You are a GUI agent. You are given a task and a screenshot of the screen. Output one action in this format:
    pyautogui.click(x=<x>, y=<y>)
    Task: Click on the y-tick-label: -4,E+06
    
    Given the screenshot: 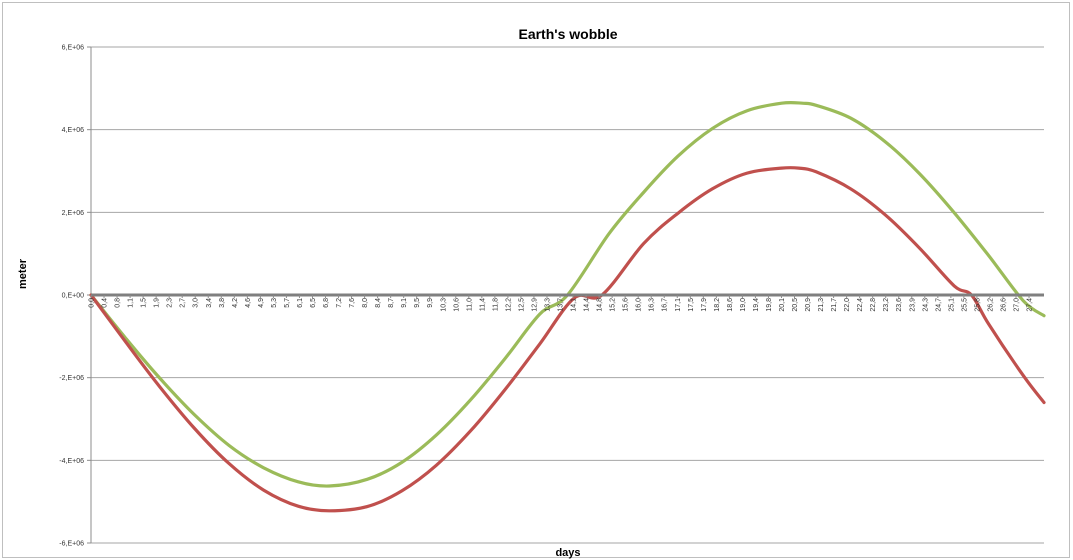 What is the action you would take?
    pyautogui.click(x=71, y=461)
    